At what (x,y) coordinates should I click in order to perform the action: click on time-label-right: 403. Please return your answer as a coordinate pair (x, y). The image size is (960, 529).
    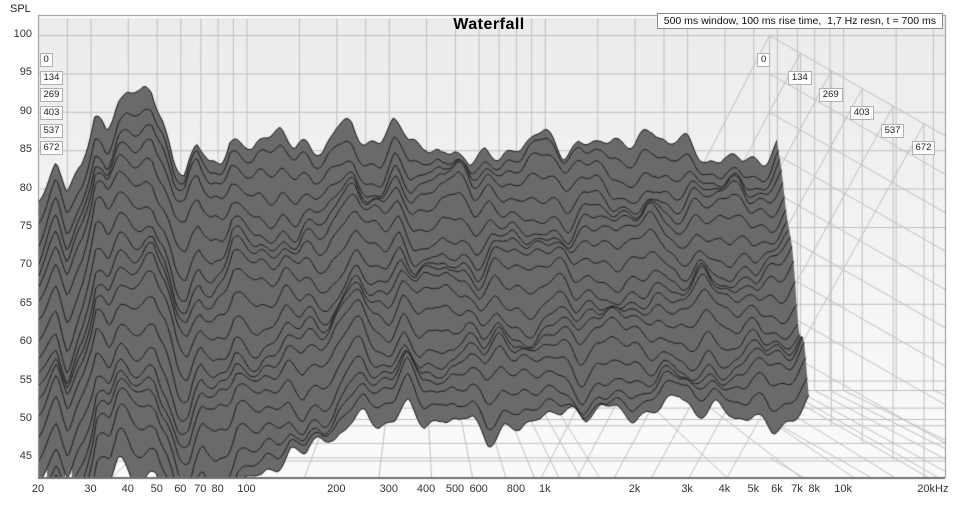
    Looking at the image, I should click on (861, 112).